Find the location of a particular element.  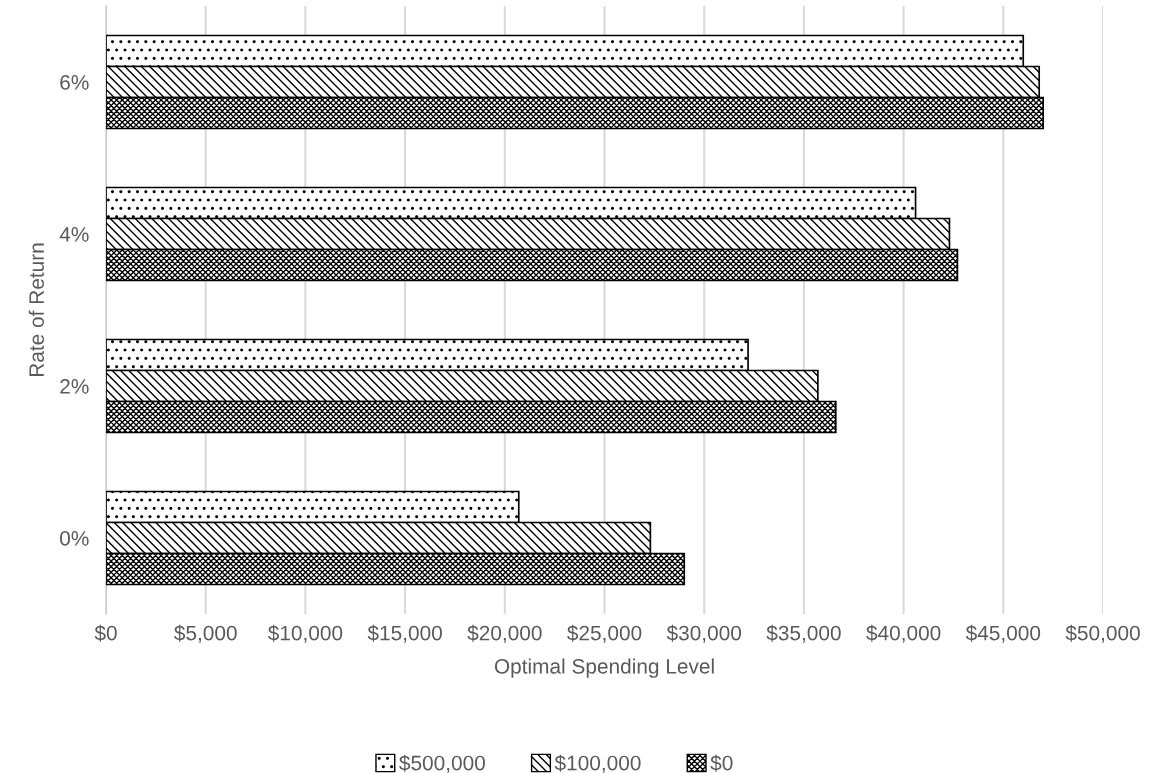

x-tick-label: $25,000 is located at coordinates (604, 633).